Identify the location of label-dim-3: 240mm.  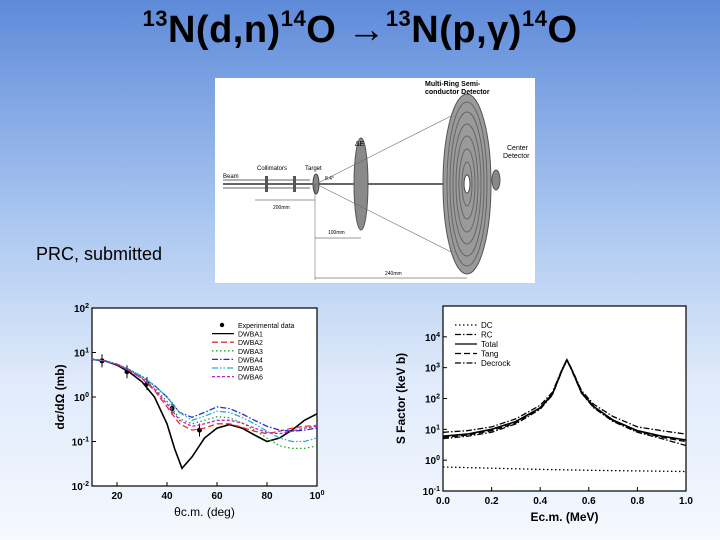
(393, 274).